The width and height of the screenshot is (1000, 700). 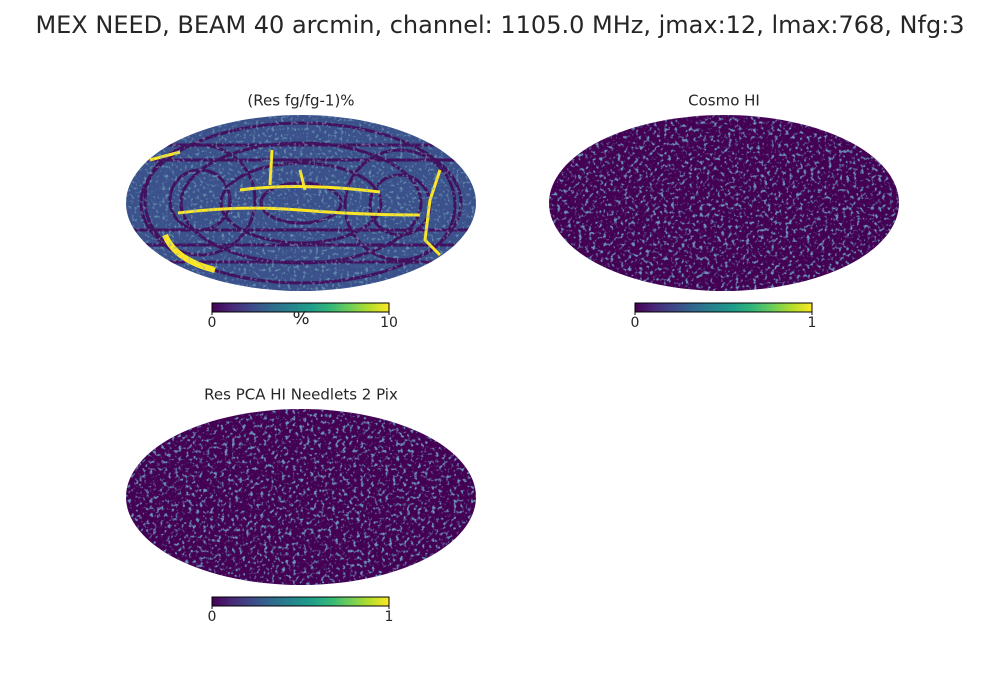 I want to click on colorbar-unit: %, so click(x=300, y=318).